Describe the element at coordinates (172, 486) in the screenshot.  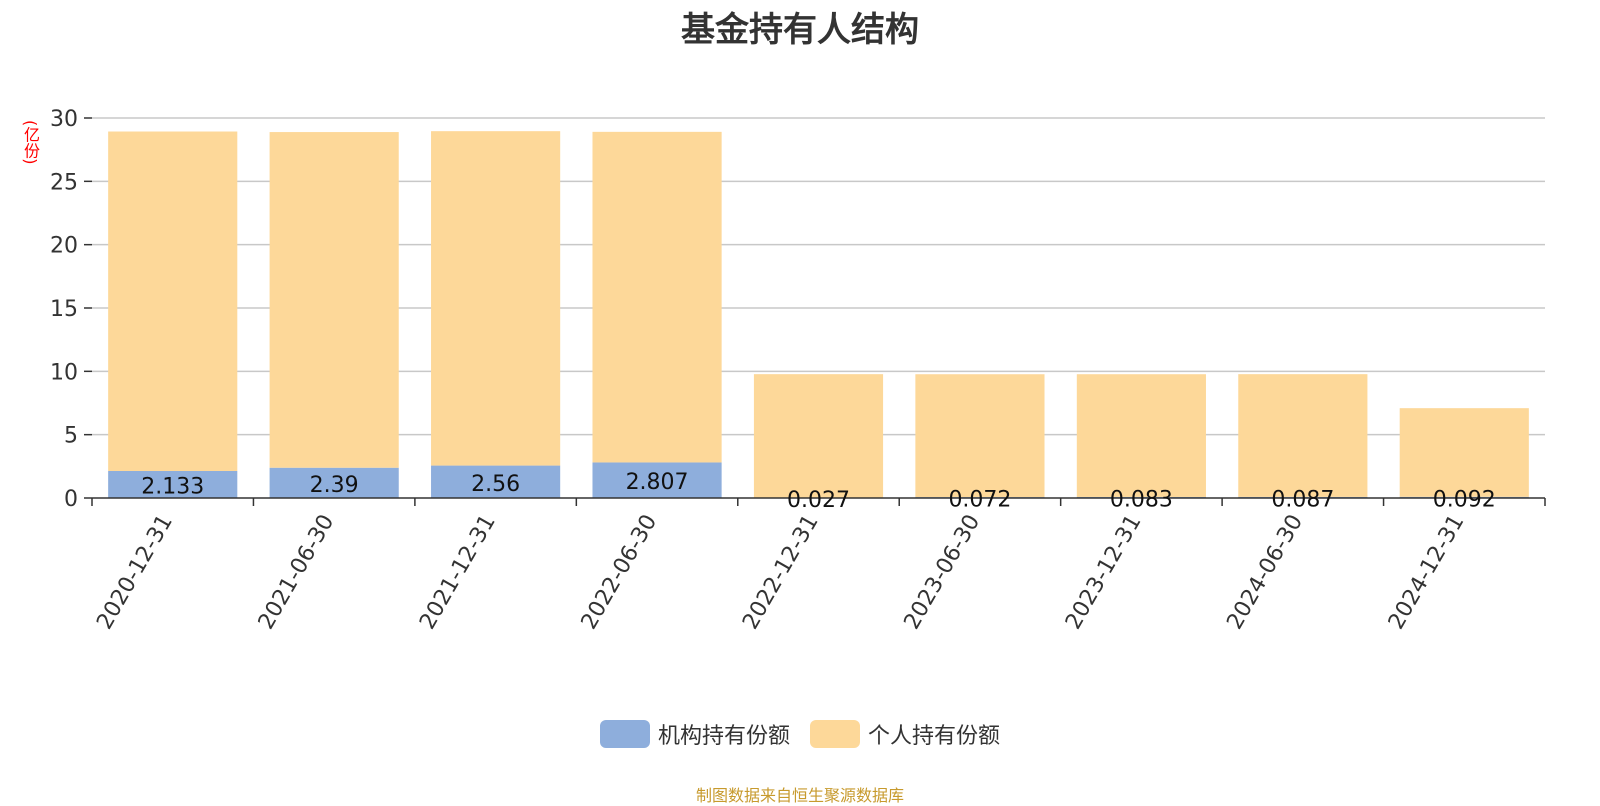
I see `data-label-institutional: 2.133` at that location.